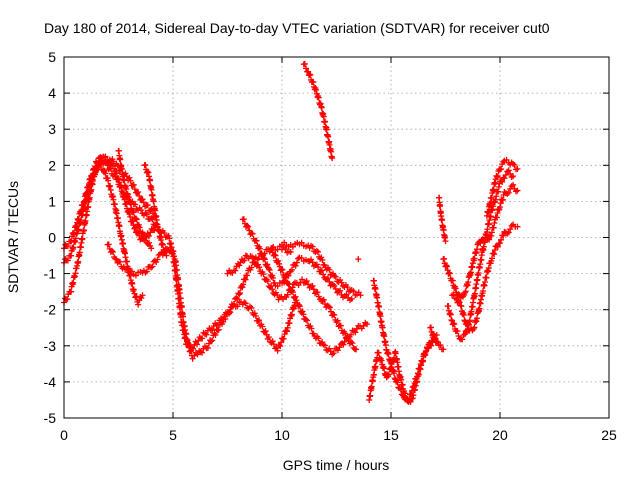 The width and height of the screenshot is (640, 480). Describe the element at coordinates (50, 418) in the screenshot. I see `y-tick-label: -5` at that location.